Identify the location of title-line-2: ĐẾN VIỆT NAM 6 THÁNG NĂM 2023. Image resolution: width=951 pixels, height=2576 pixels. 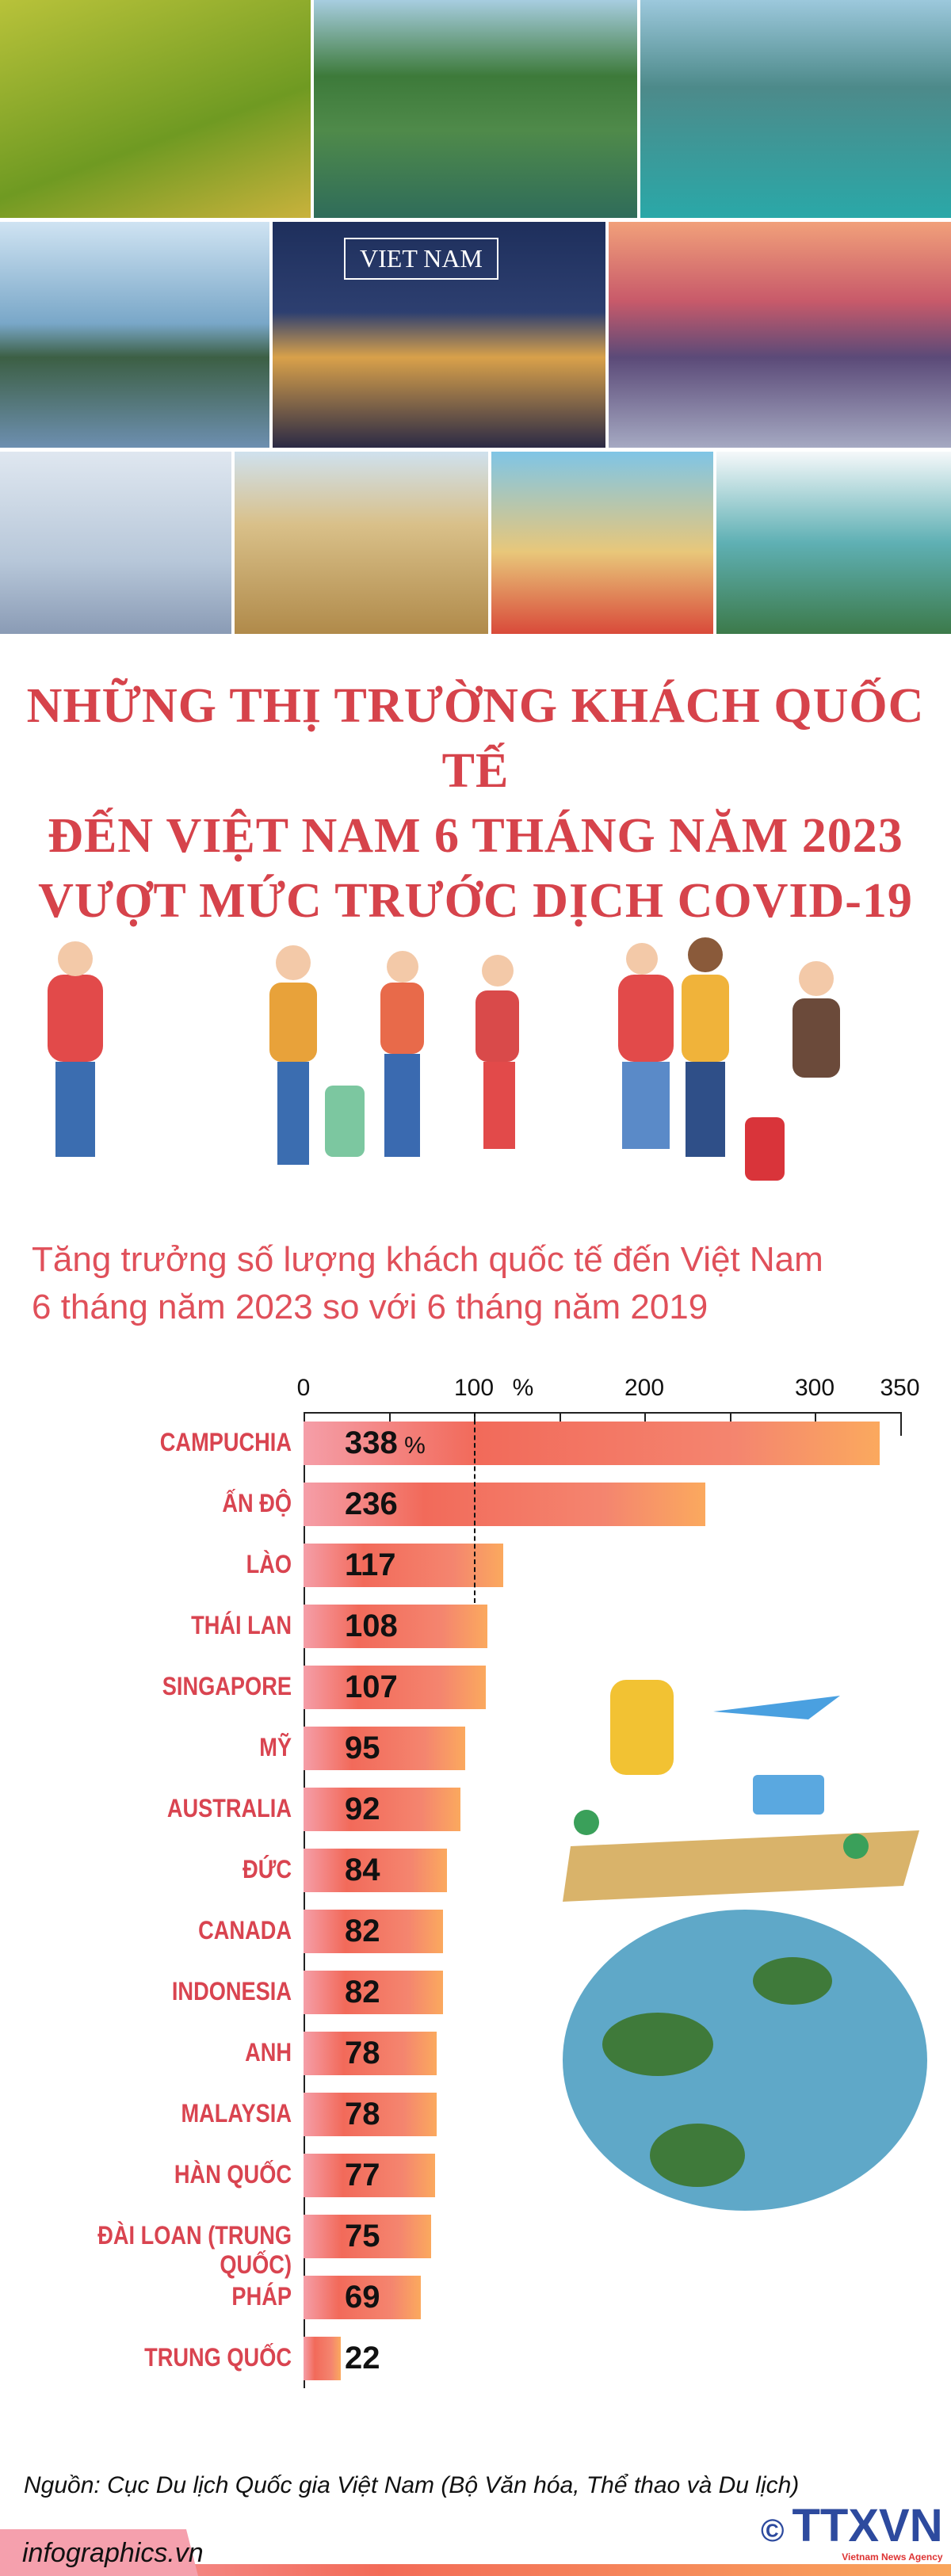
(475, 836).